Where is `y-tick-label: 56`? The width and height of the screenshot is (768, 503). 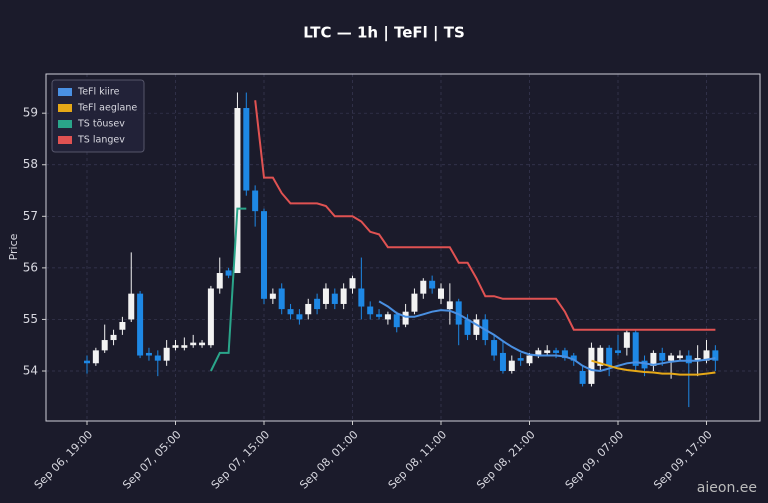 y-tick-label: 56 is located at coordinates (30, 267).